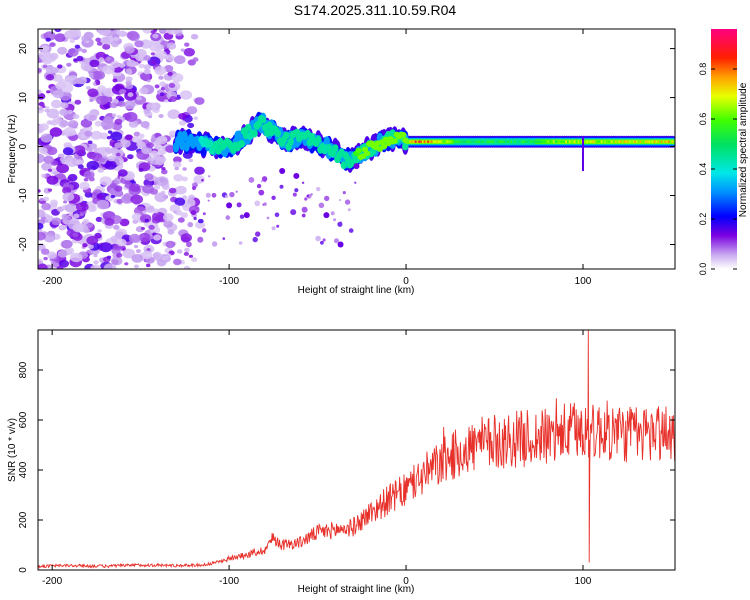 The width and height of the screenshot is (750, 600). I want to click on colorbar-ticks: 0.0 0.2 0.4 0.6 0.8, so click(717, 169).